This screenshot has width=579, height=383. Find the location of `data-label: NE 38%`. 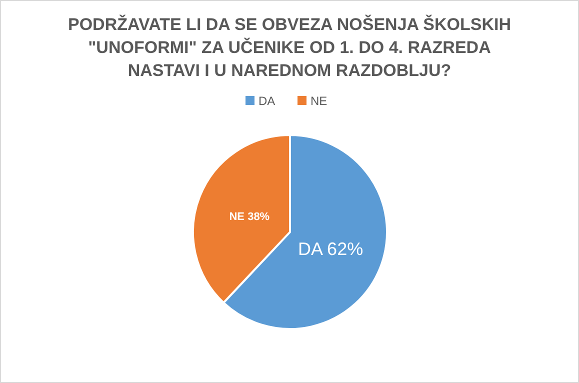

data-label: NE 38% is located at coordinates (249, 216).